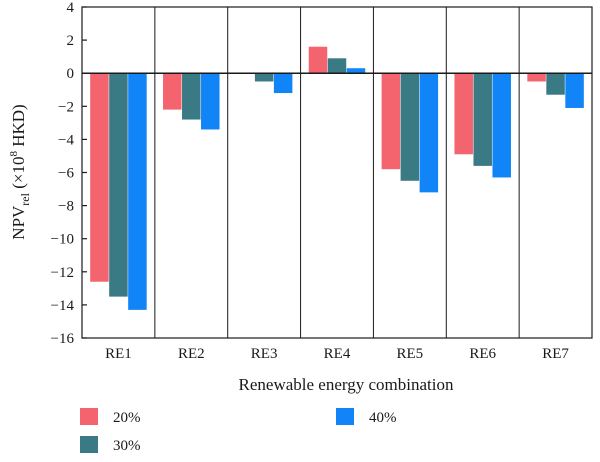 The image size is (600, 462). What do you see at coordinates (66, 174) in the screenshot?
I see `y-tick-label: −6` at bounding box center [66, 174].